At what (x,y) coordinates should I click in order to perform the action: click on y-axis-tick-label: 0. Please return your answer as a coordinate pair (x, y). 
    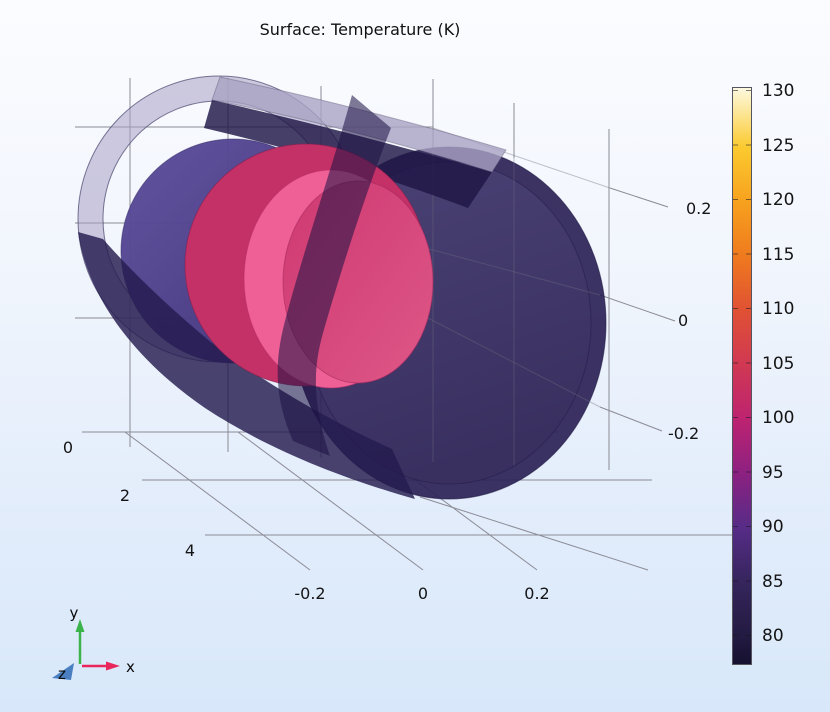
    Looking at the image, I should click on (683, 320).